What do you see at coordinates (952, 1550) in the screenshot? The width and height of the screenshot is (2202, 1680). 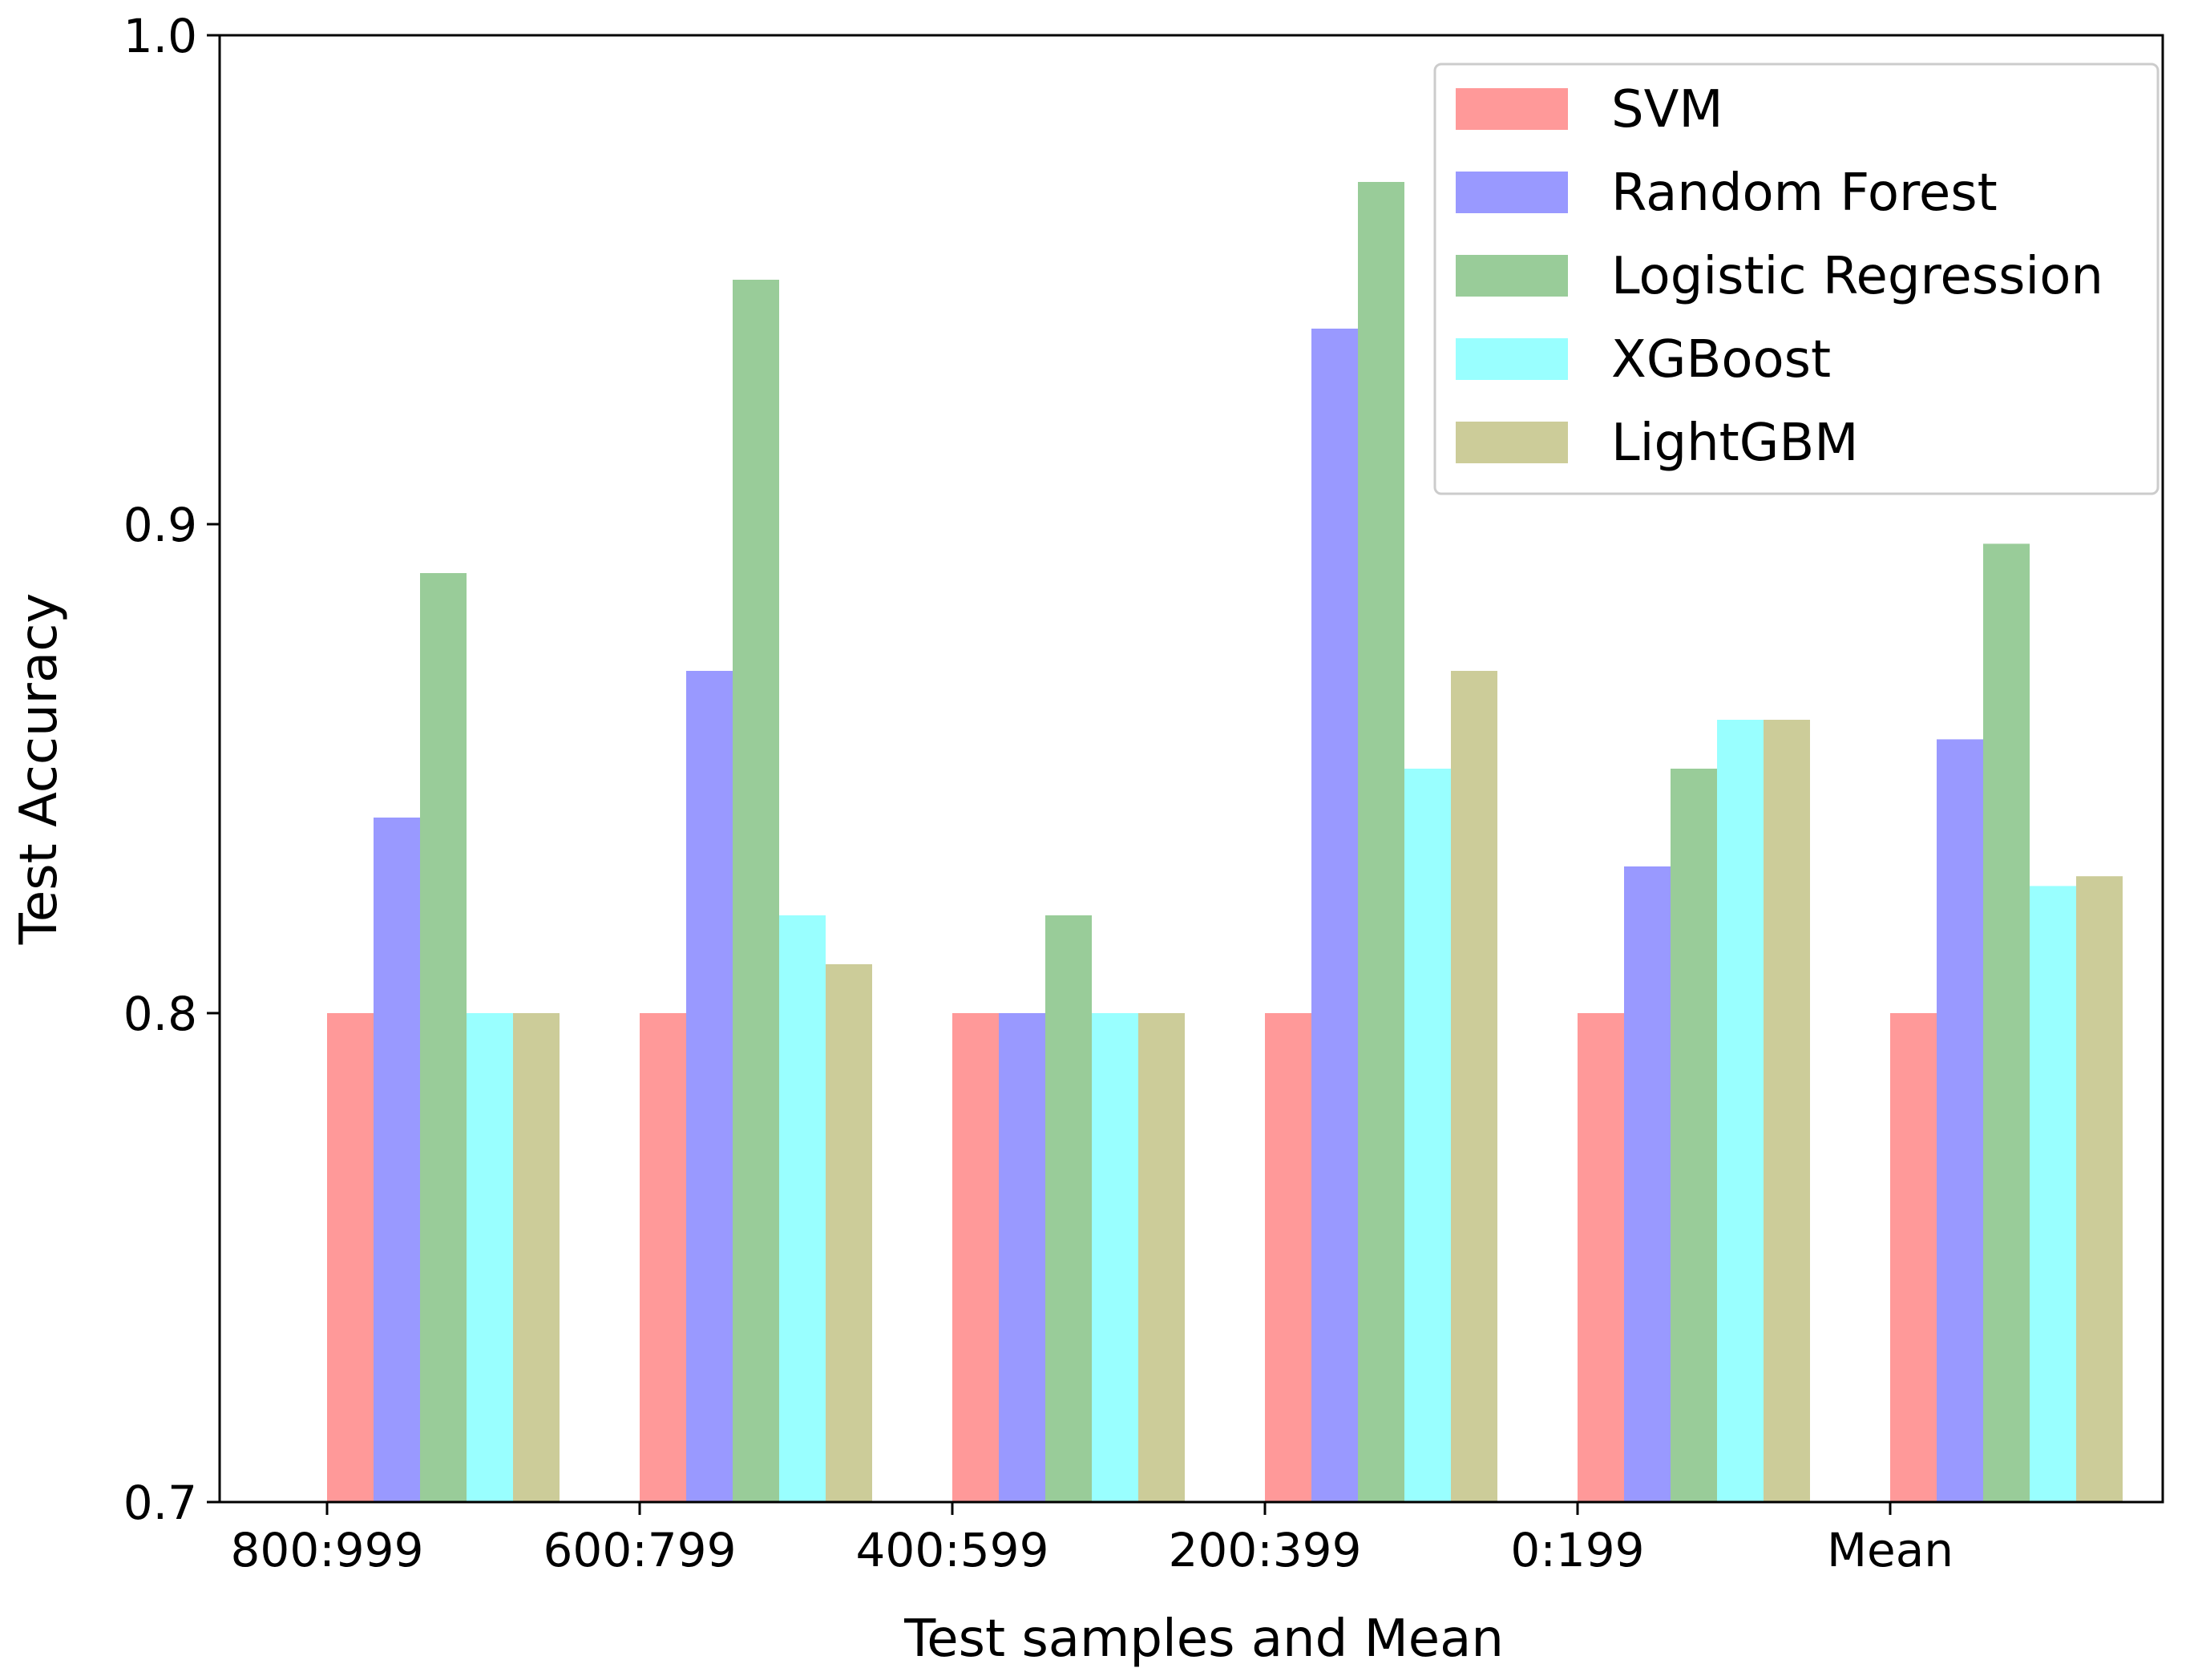 I see `x-tick-label: 400:599` at bounding box center [952, 1550].